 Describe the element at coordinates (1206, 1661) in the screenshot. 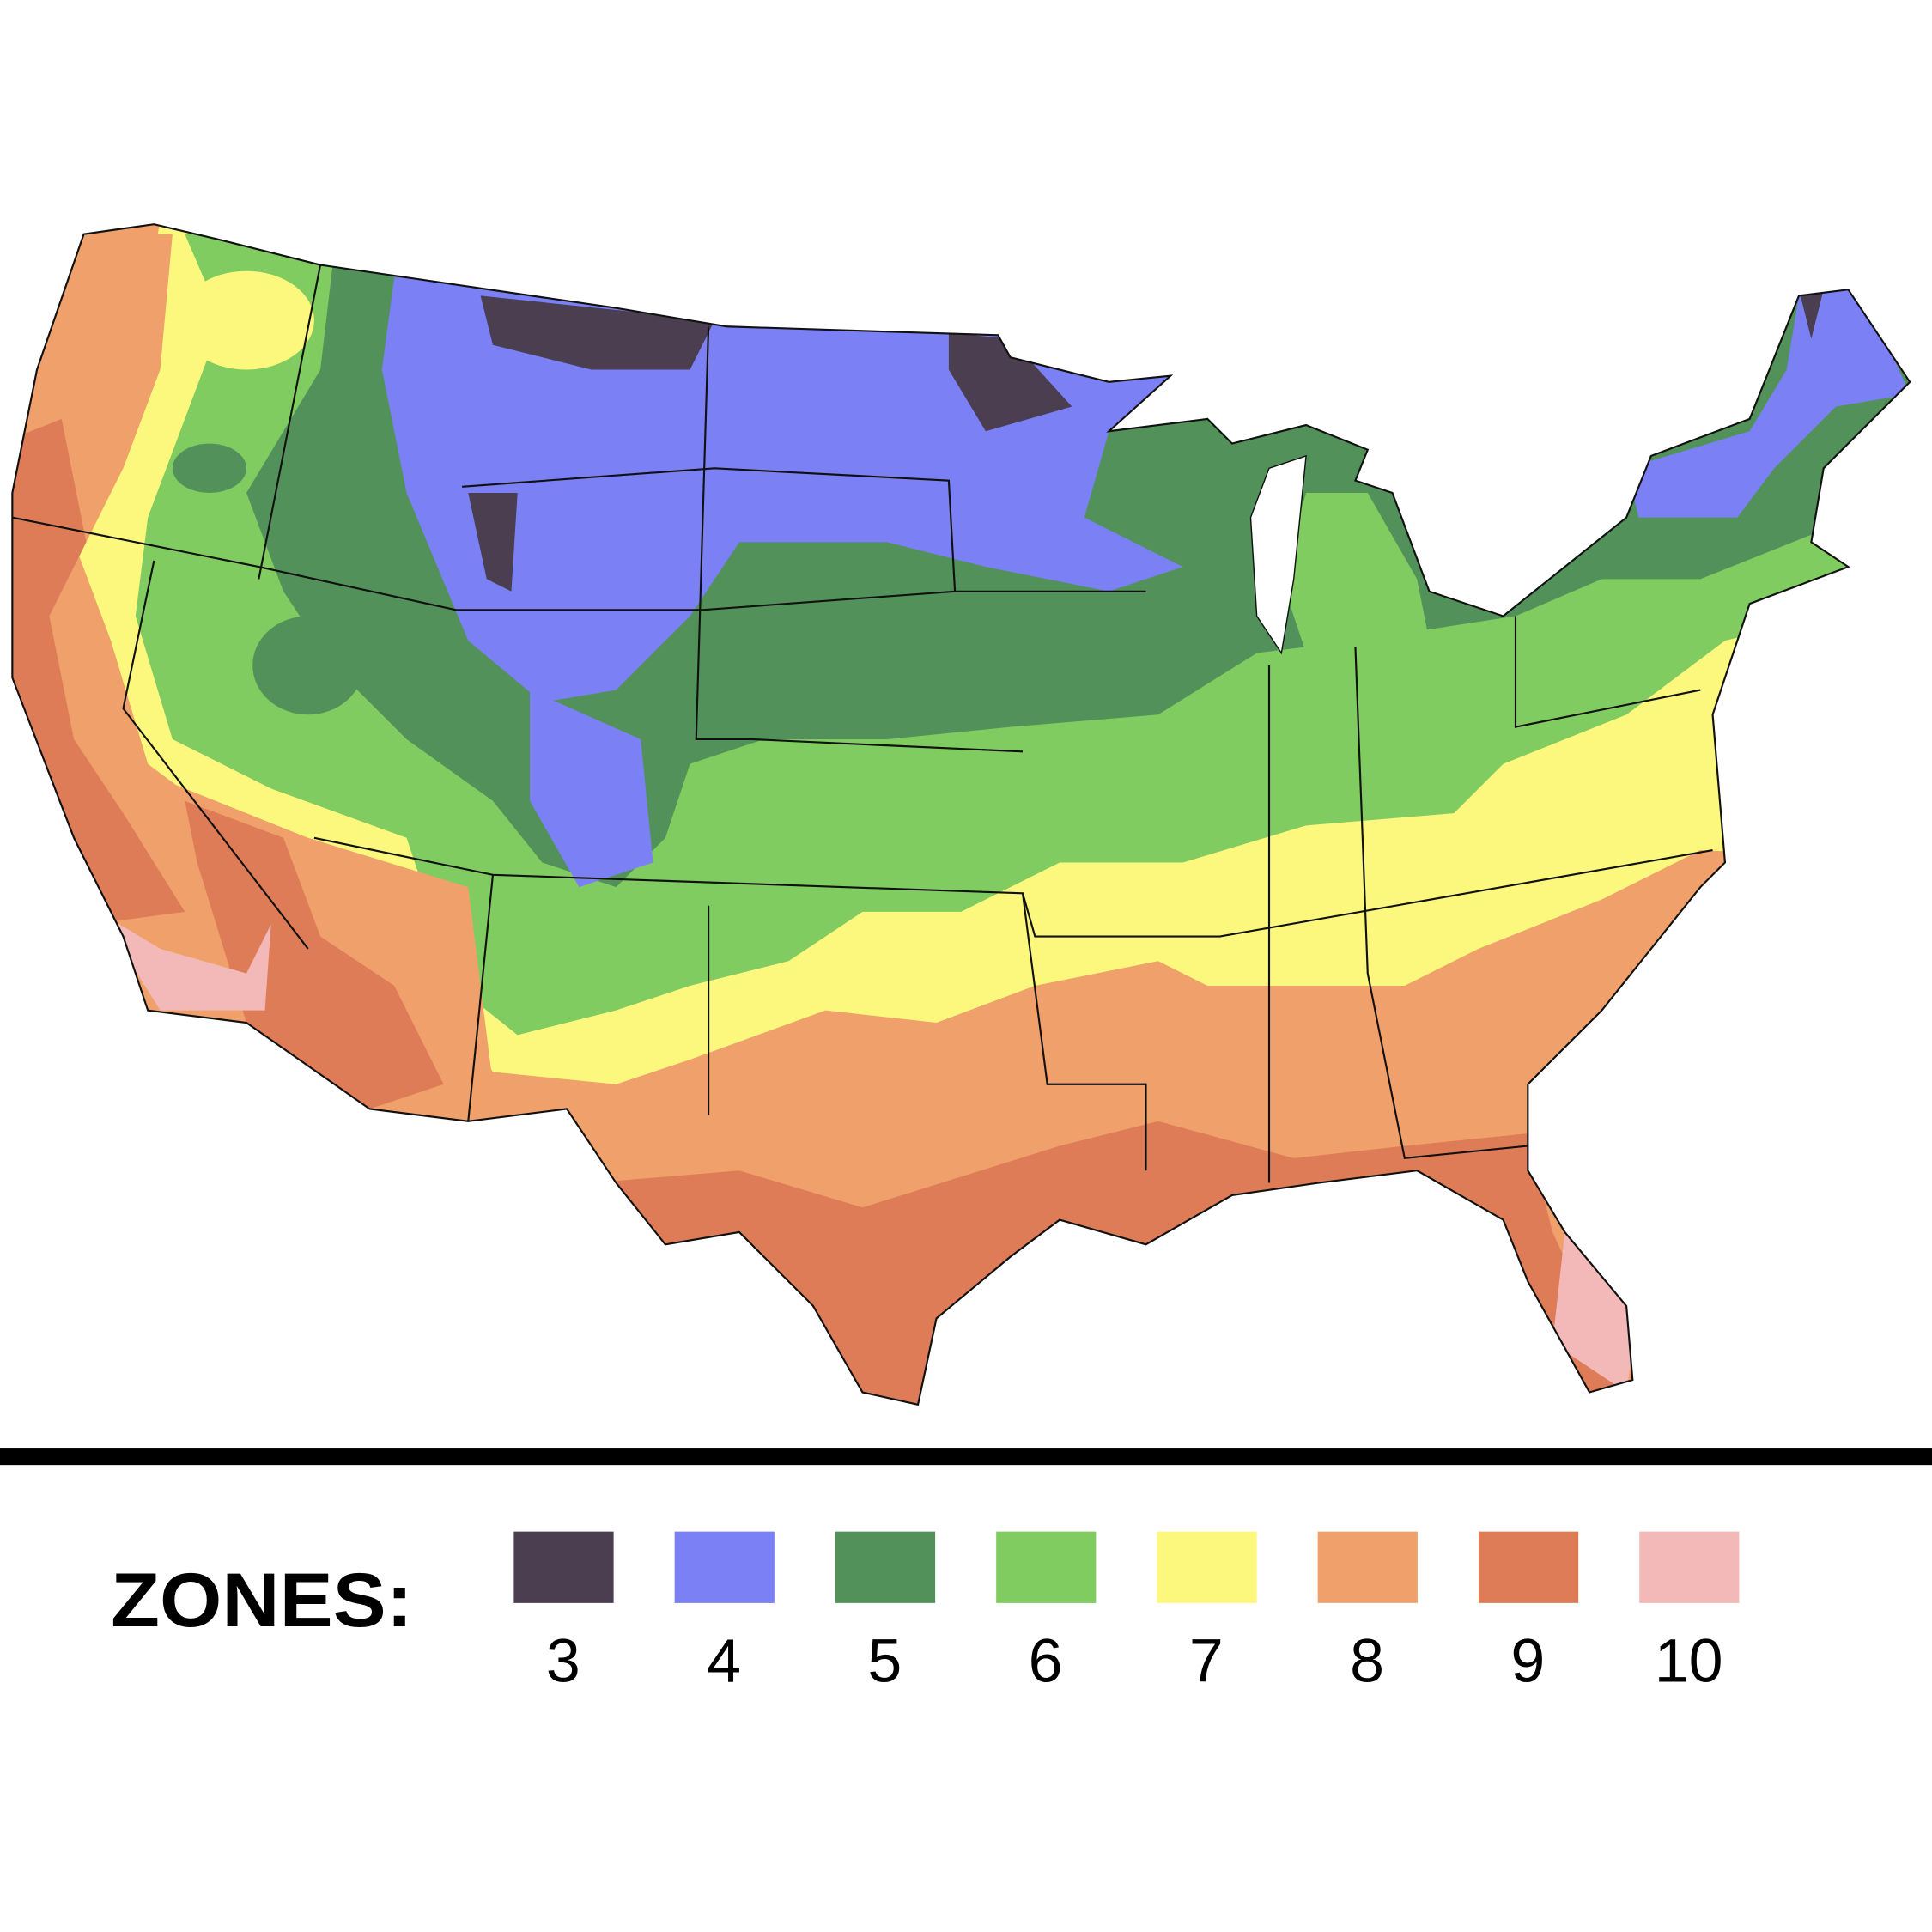

I see `legend-label-zone-7: 7` at that location.